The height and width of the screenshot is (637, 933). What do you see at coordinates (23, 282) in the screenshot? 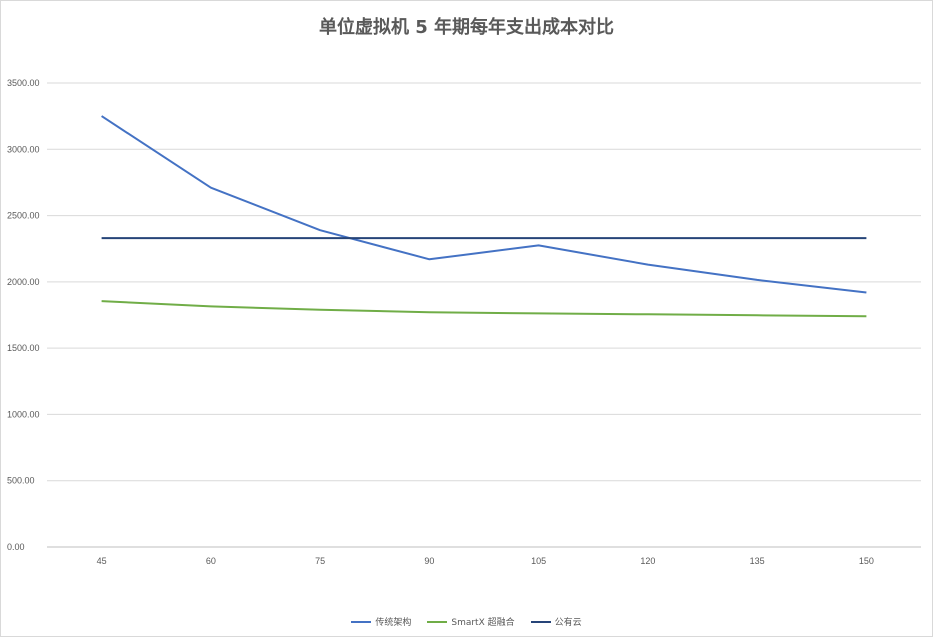
I see `y-tick-label: 2000.00` at bounding box center [23, 282].